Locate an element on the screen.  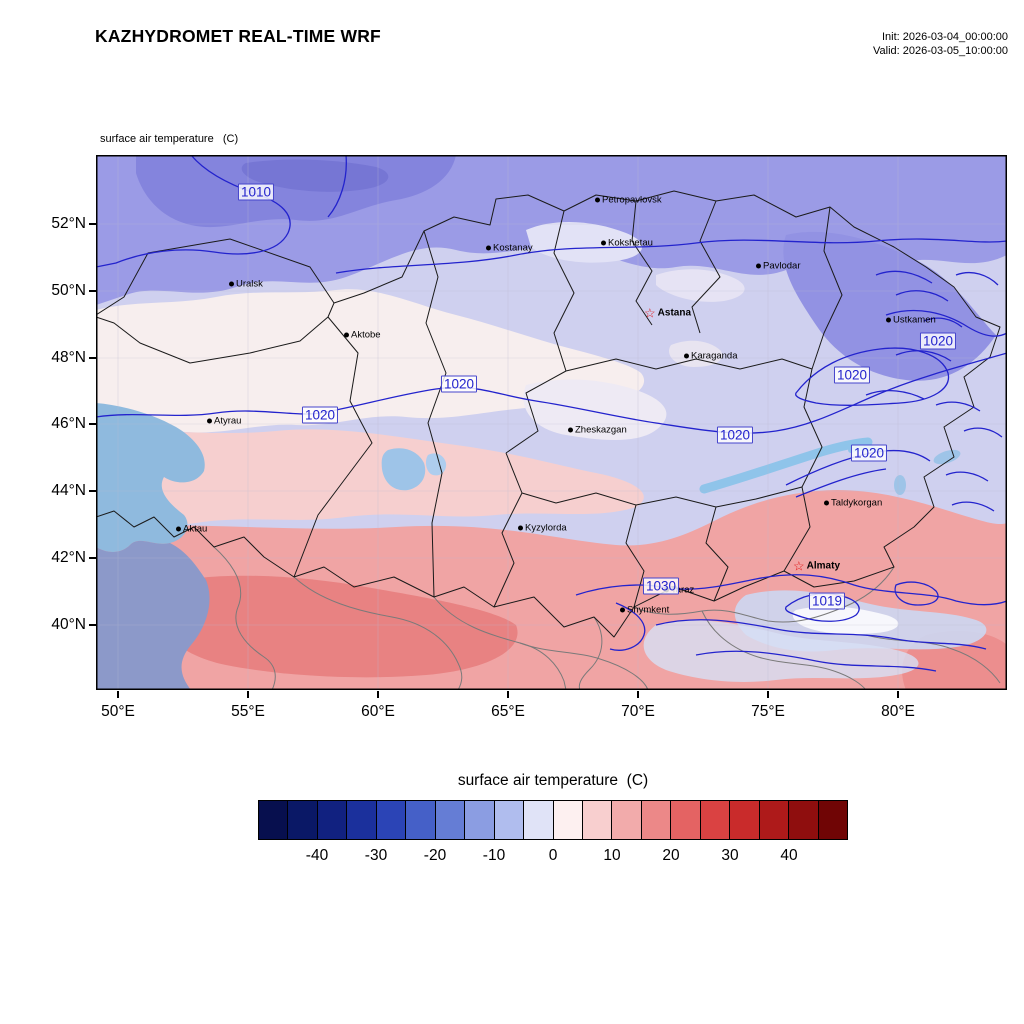
legend-tick-label: 40 is located at coordinates (789, 855).